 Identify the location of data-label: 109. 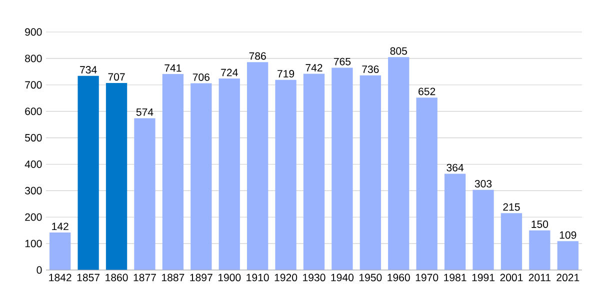
(568, 235).